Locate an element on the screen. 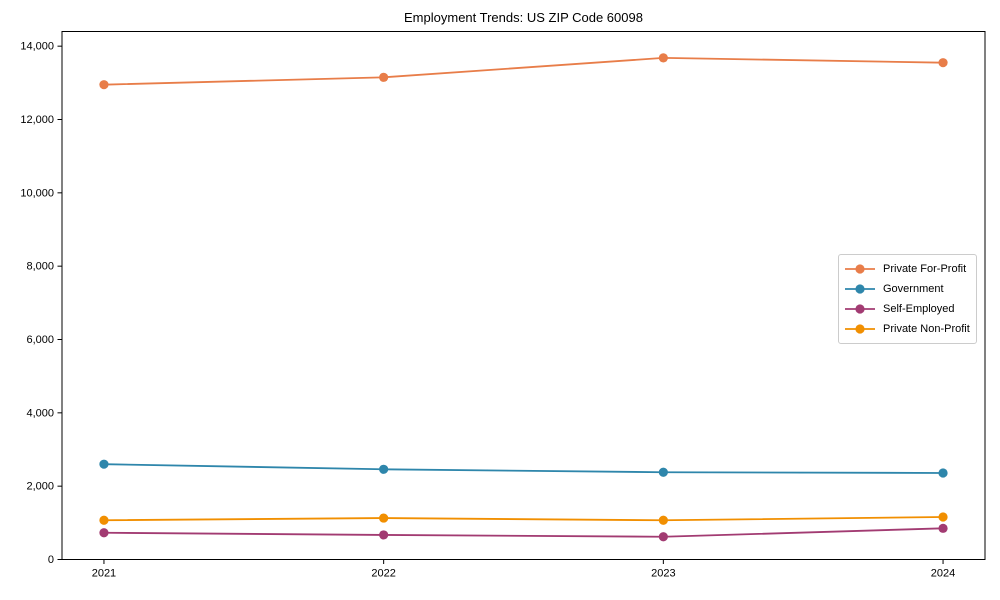  legend-item: Self-Employed is located at coordinates (907, 309).